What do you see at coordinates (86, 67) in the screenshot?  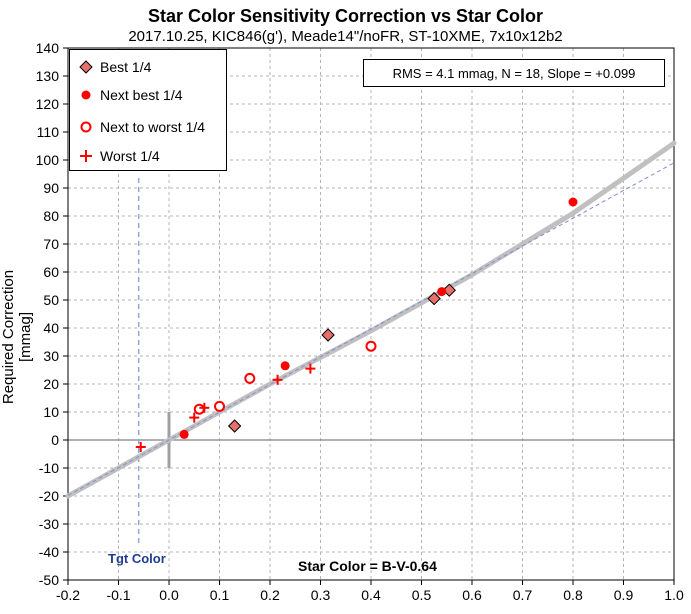 I see `diamond-marker-icon` at bounding box center [86, 67].